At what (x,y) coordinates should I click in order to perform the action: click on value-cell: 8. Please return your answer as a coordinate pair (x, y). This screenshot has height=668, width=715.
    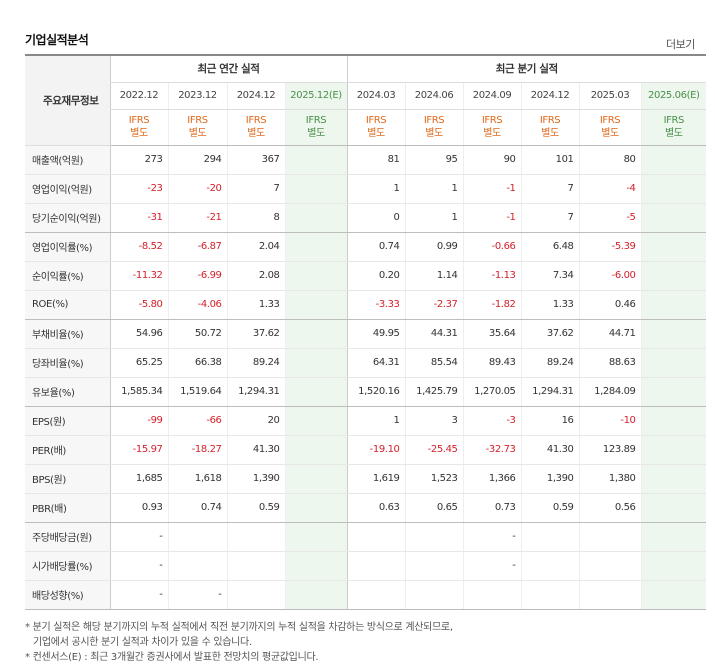
    Looking at the image, I should click on (255, 218).